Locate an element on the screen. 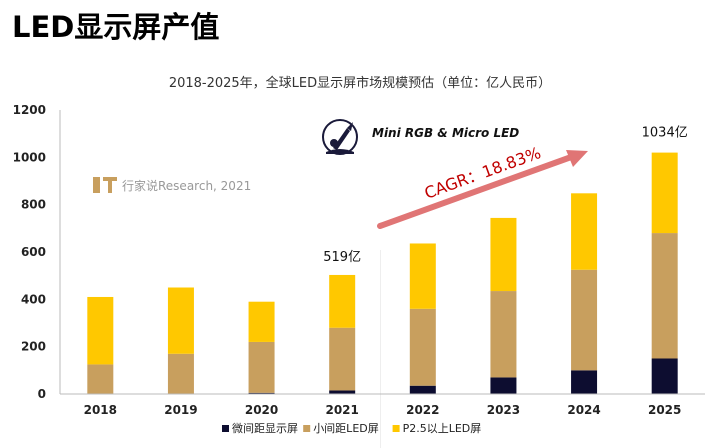 Image resolution: width=725 pixels, height=448 pixels. y-tick-label: 1200 is located at coordinates (29, 110).